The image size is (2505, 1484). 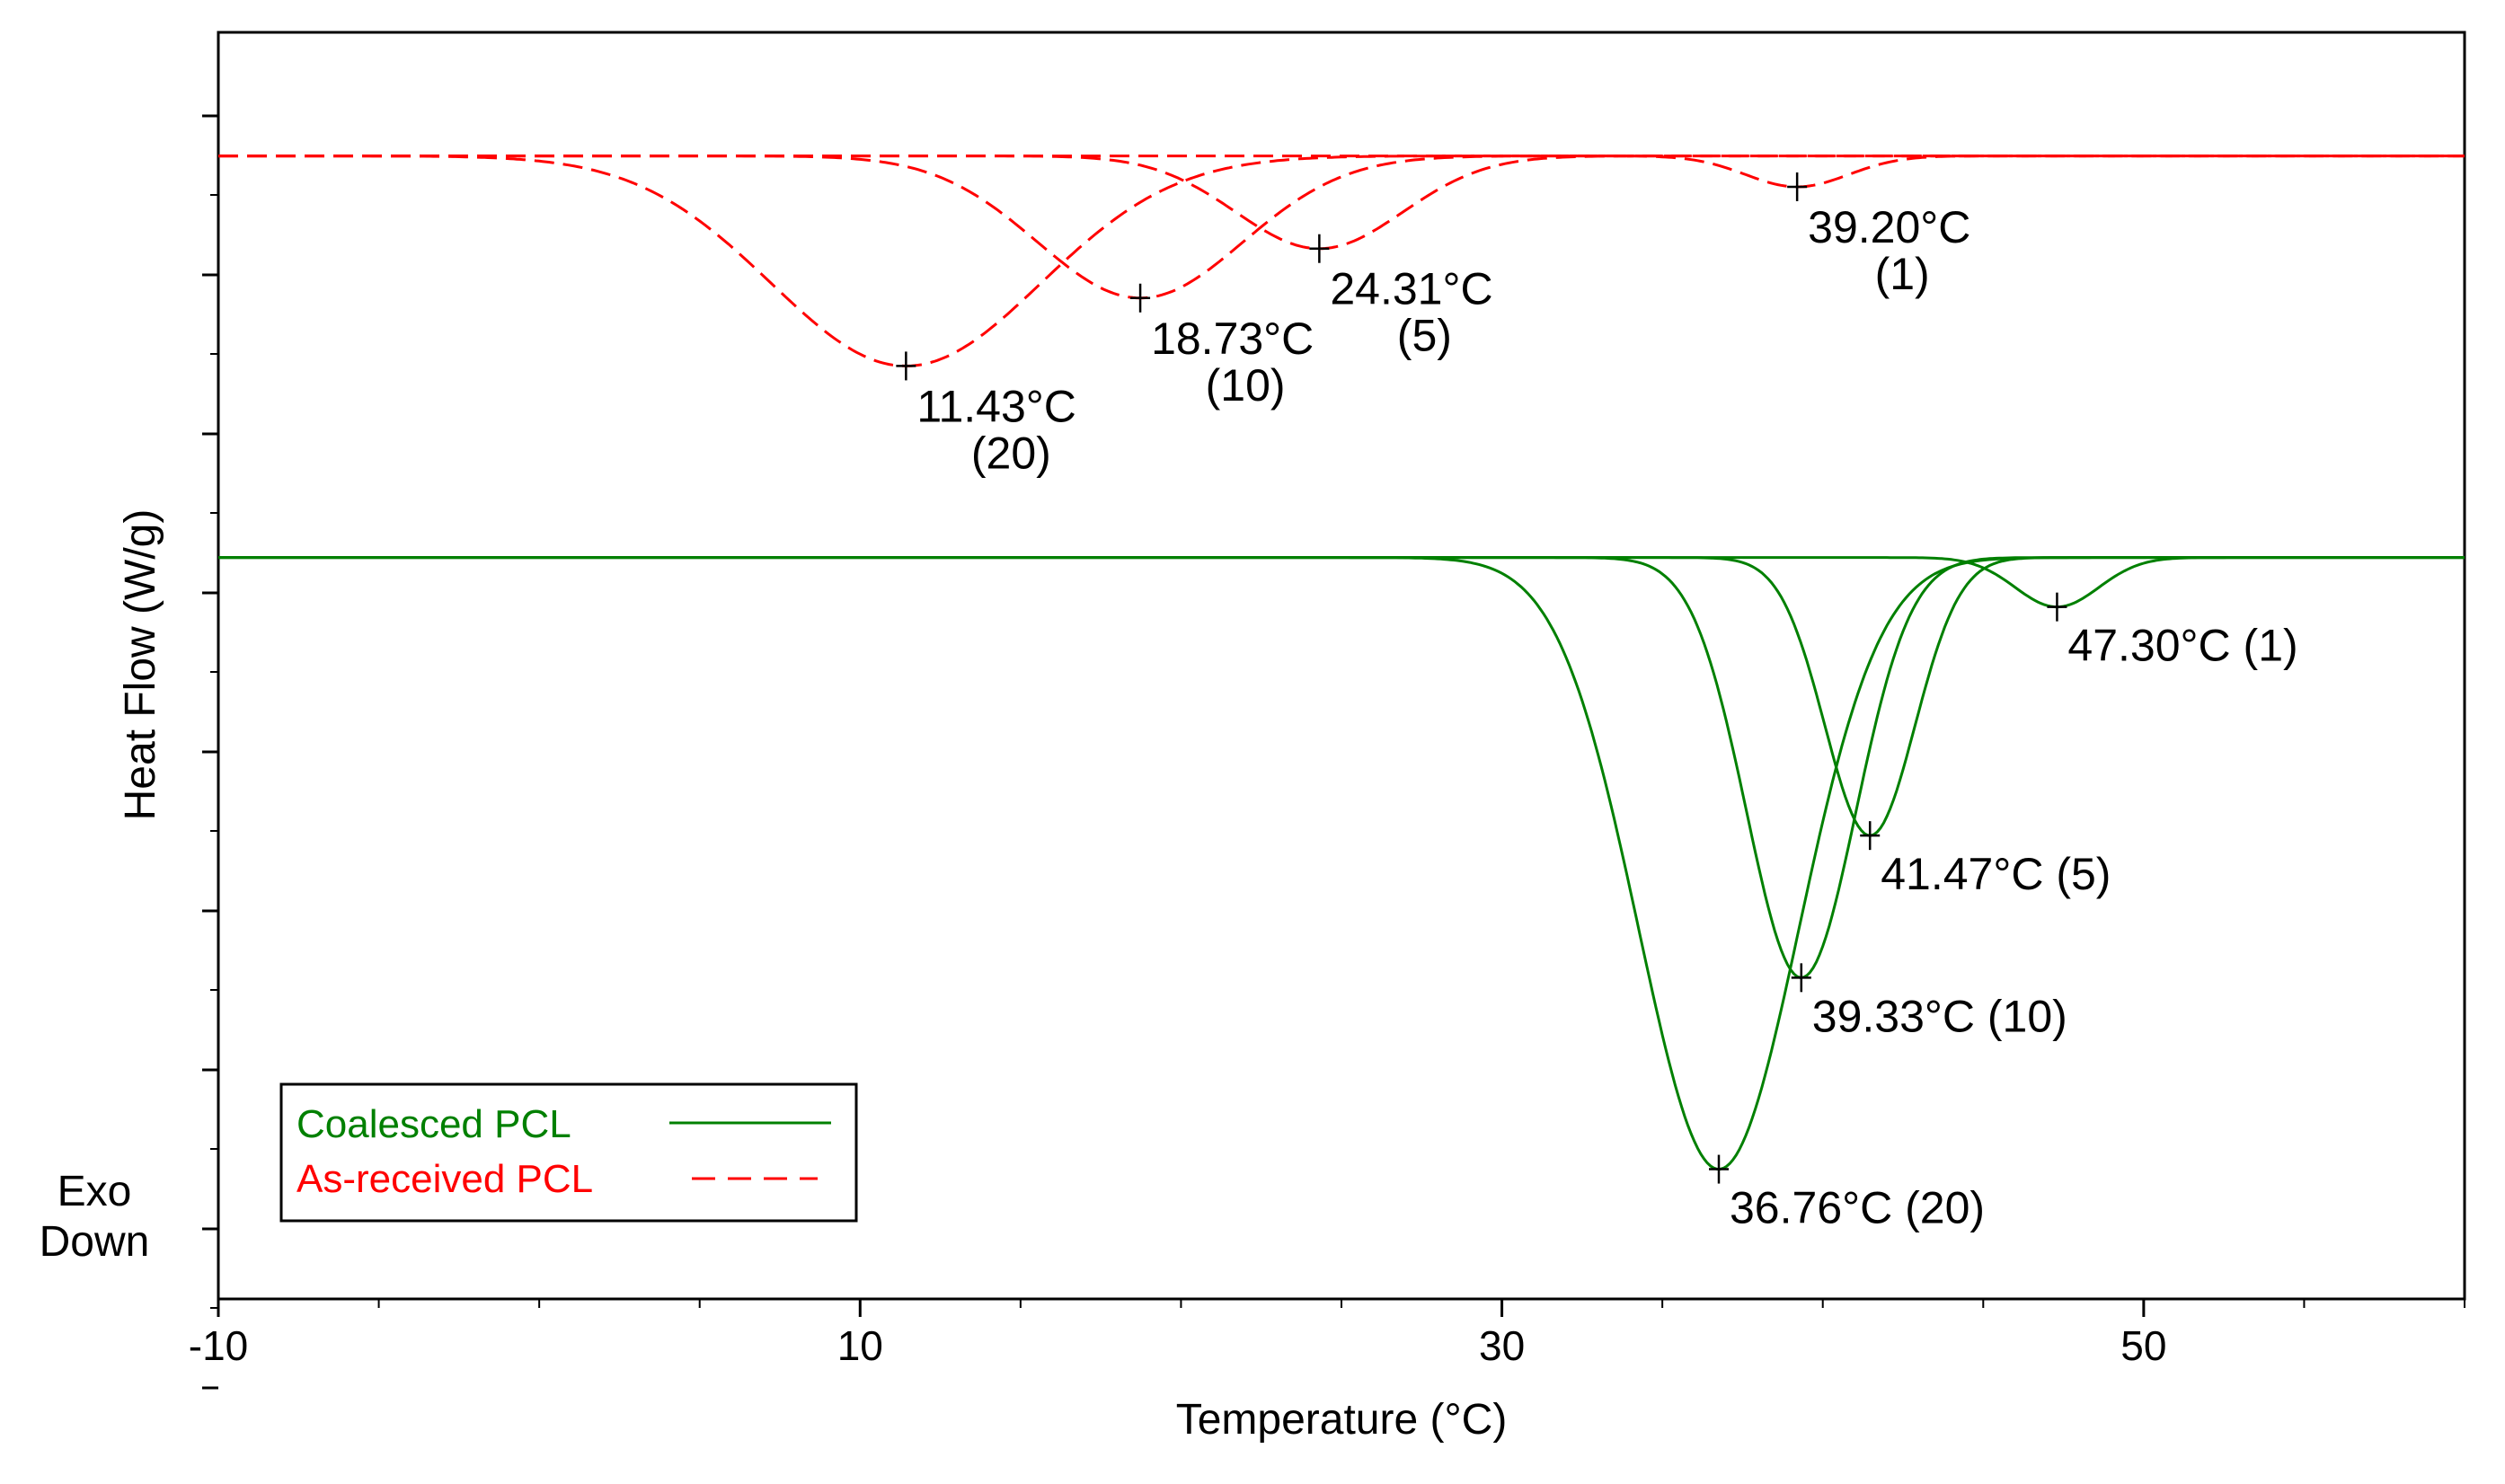 I want to click on peak-label: (20), so click(x=1011, y=453).